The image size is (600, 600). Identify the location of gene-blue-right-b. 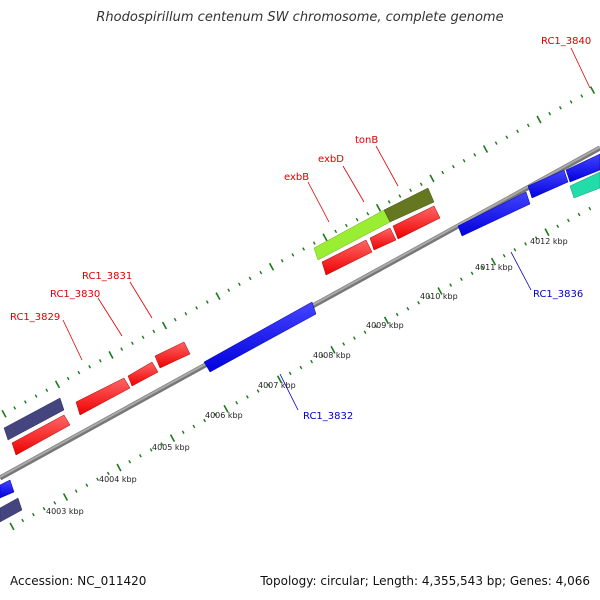
(582, 168).